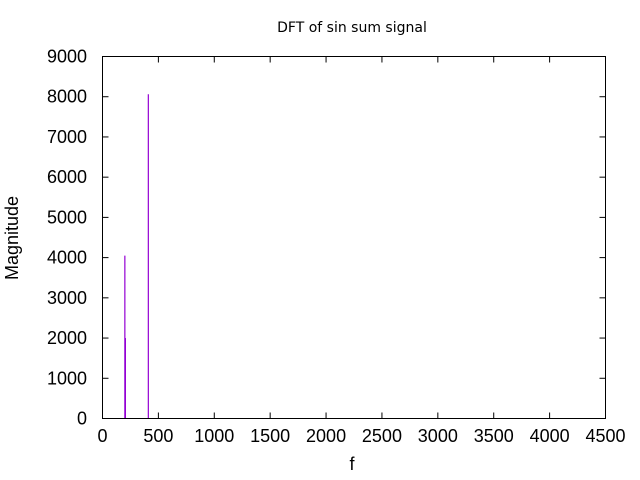  What do you see at coordinates (352, 28) in the screenshot?
I see `chart-title: DFT of sin sum signal` at bounding box center [352, 28].